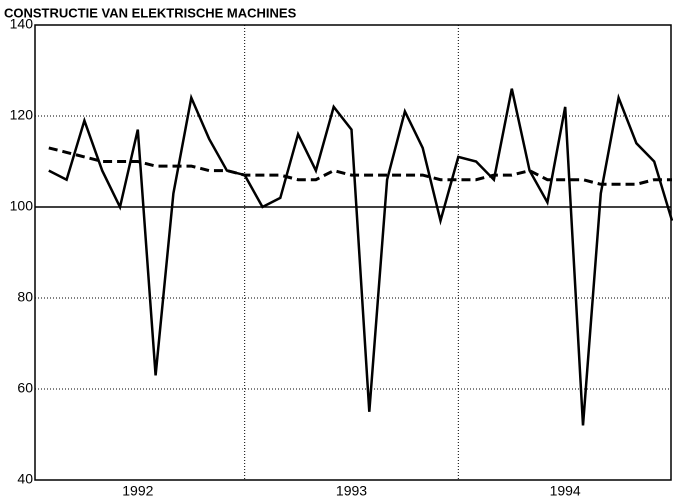  Describe the element at coordinates (22, 24) in the screenshot. I see `y-tick-label: 140` at that location.